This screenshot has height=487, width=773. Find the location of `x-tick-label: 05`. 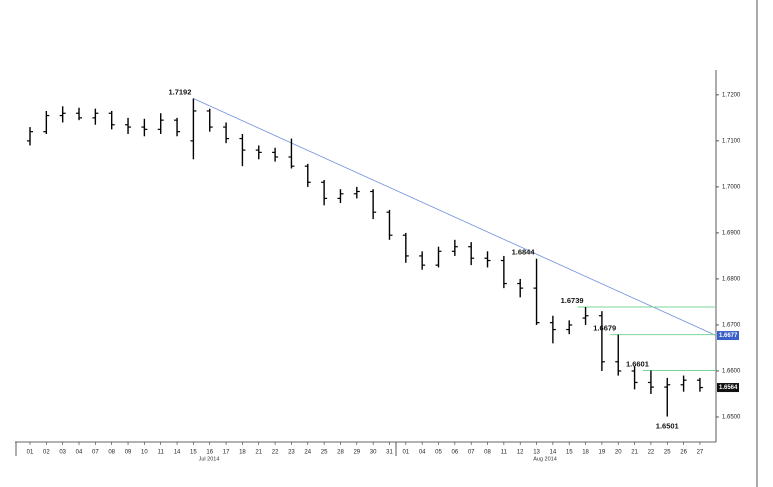

x-tick-label: 05 is located at coordinates (438, 453).